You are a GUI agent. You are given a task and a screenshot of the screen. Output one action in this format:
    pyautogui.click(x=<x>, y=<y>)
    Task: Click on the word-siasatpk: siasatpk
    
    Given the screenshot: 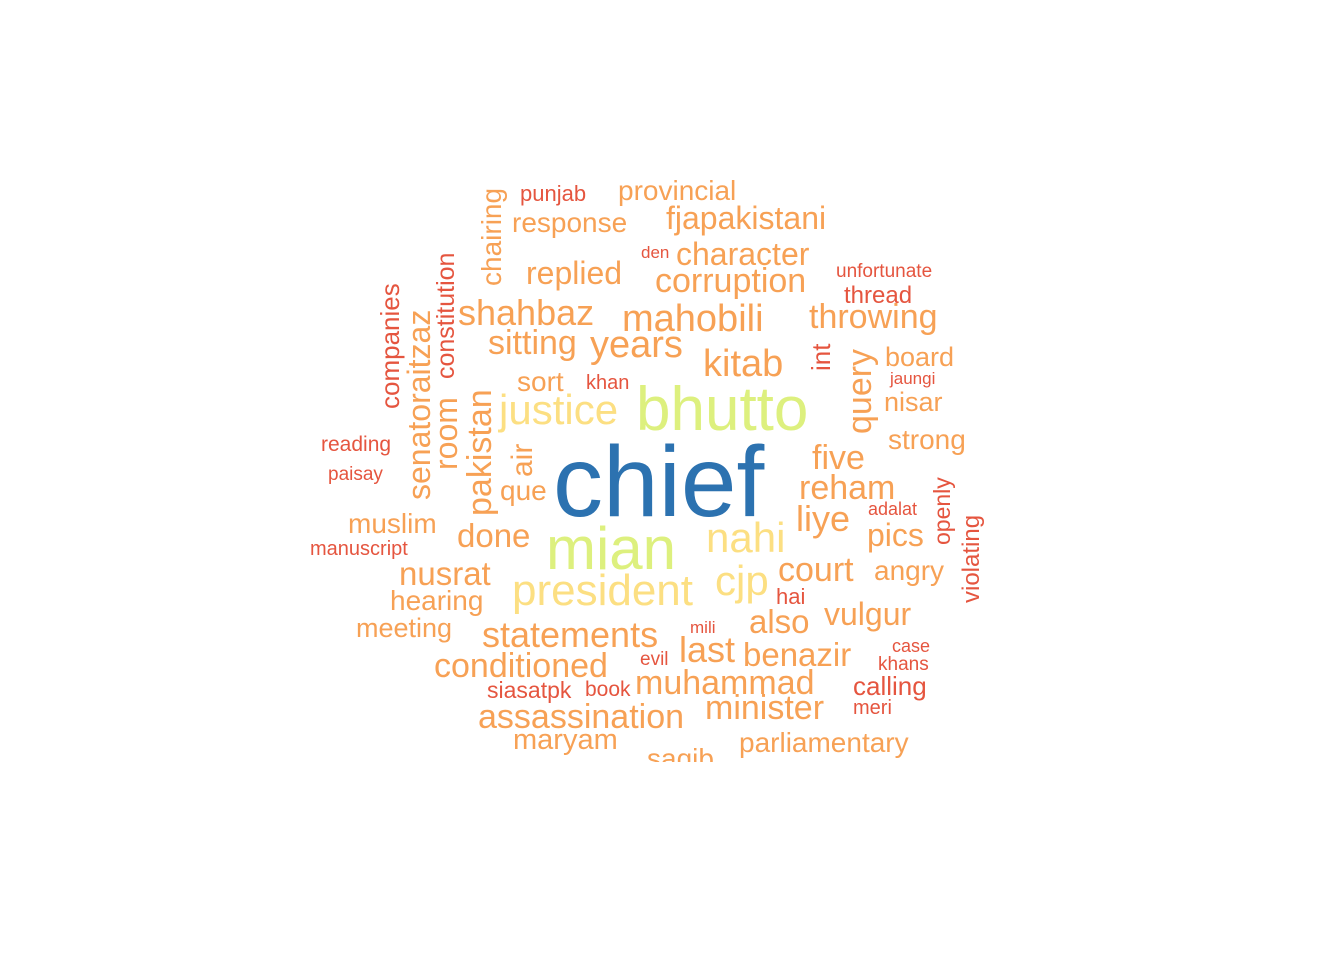 What is the action you would take?
    pyautogui.click(x=529, y=690)
    